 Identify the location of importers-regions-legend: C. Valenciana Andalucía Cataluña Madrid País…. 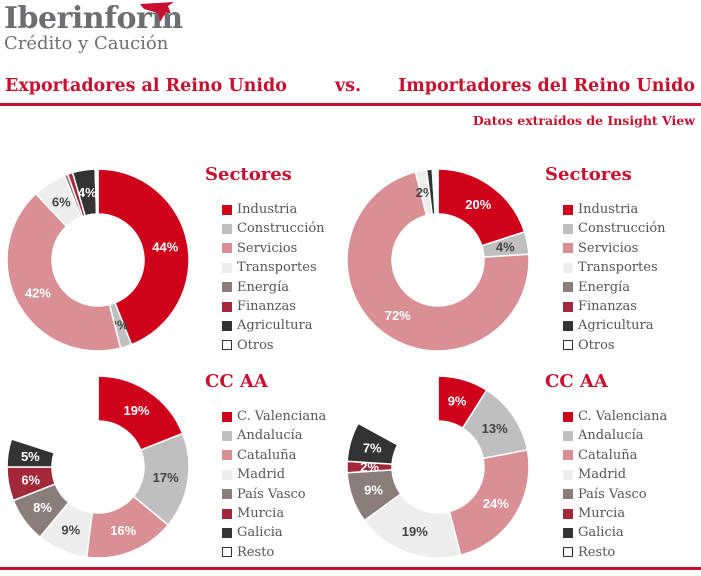
(615, 484).